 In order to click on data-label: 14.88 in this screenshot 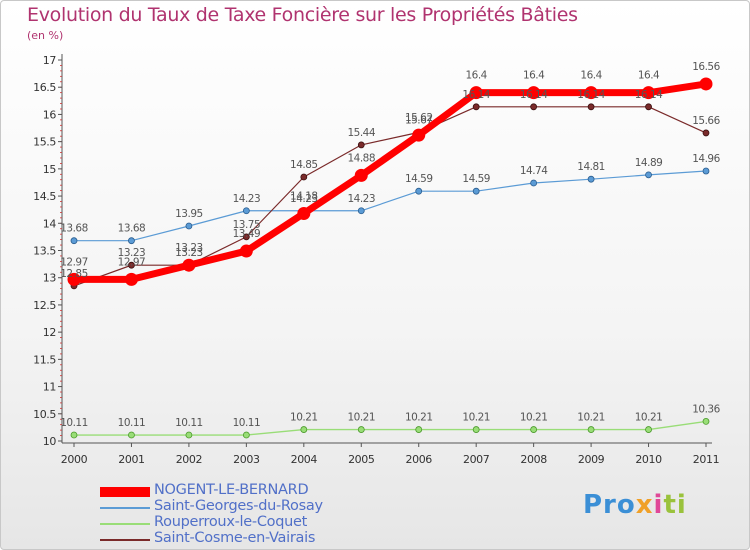, I will do `click(361, 158)`.